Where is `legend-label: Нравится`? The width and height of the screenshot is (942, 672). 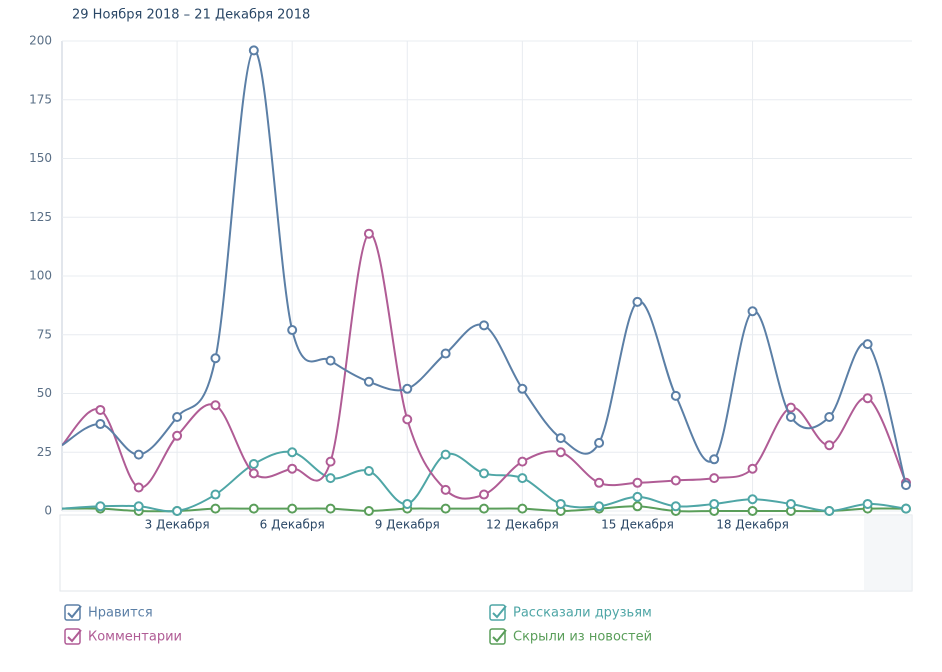
legend-label: Нравится is located at coordinates (120, 613).